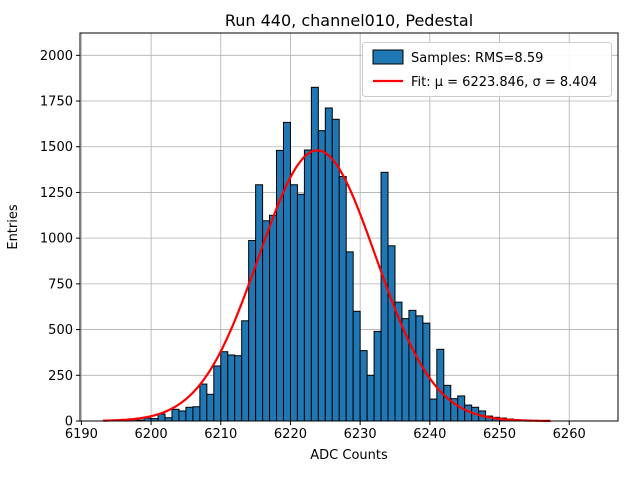  Describe the element at coordinates (290, 434) in the screenshot. I see `x-tick-label: 6220` at that location.